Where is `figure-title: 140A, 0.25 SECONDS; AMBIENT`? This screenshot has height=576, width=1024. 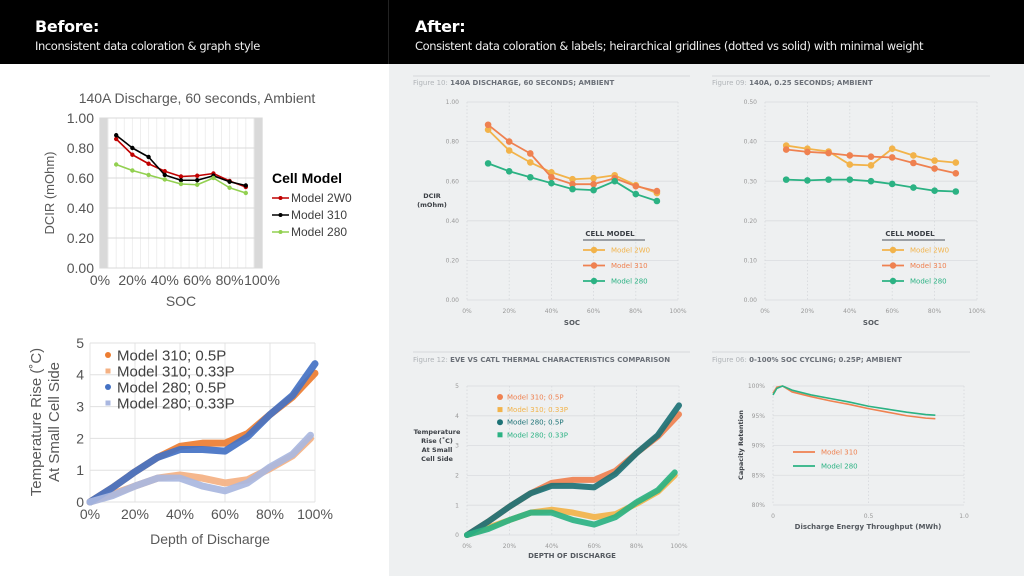 figure-title: 140A, 0.25 SECONDS; AMBIENT is located at coordinates (811, 83).